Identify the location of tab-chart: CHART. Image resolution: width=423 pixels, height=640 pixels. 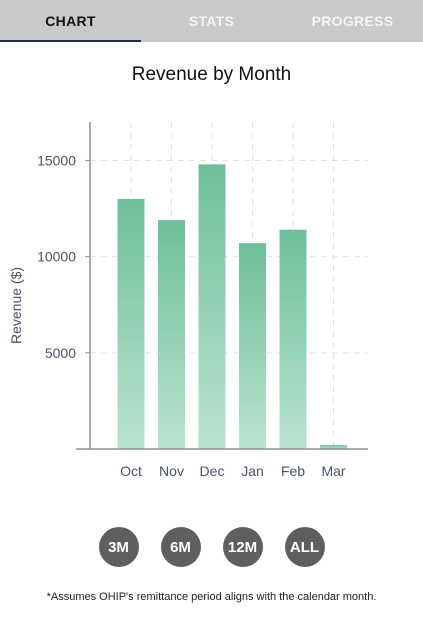
(70, 21).